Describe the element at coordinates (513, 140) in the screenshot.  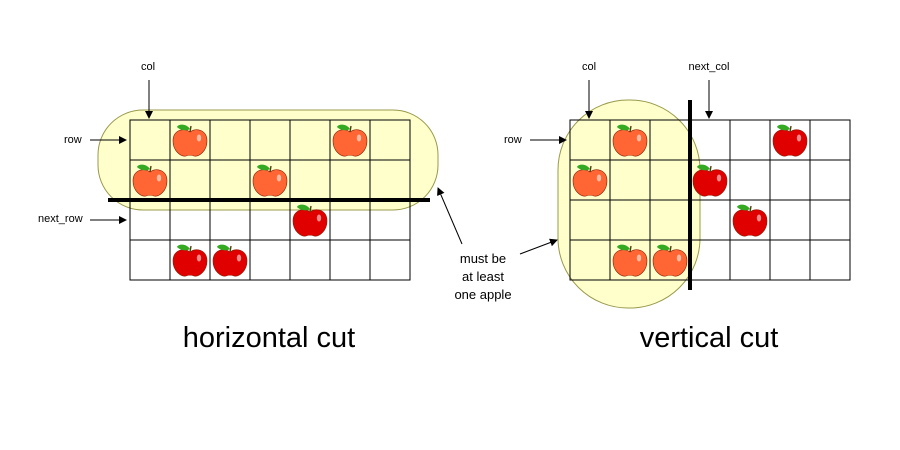
I see `vertical-row-label: row` at that location.